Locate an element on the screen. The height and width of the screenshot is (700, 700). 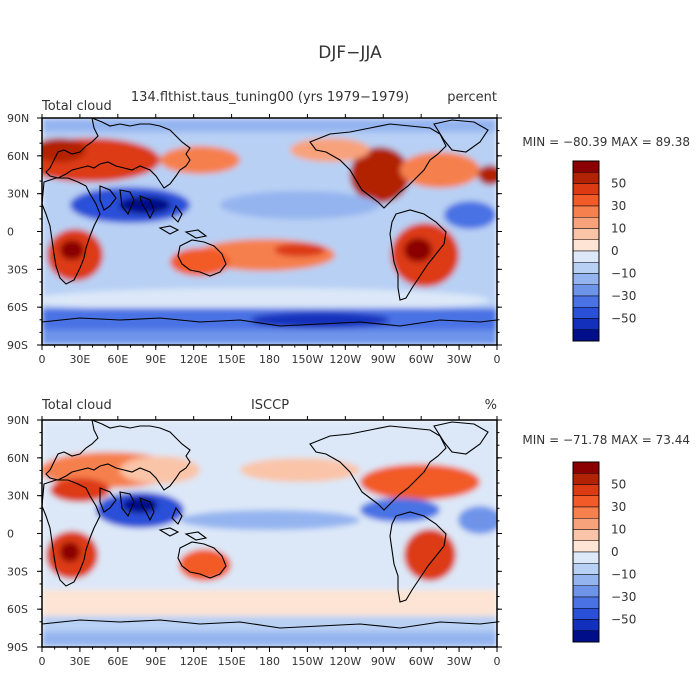
colorbar-top: 50 30 10 0 −10 −30 −50 is located at coordinates (604, 251).